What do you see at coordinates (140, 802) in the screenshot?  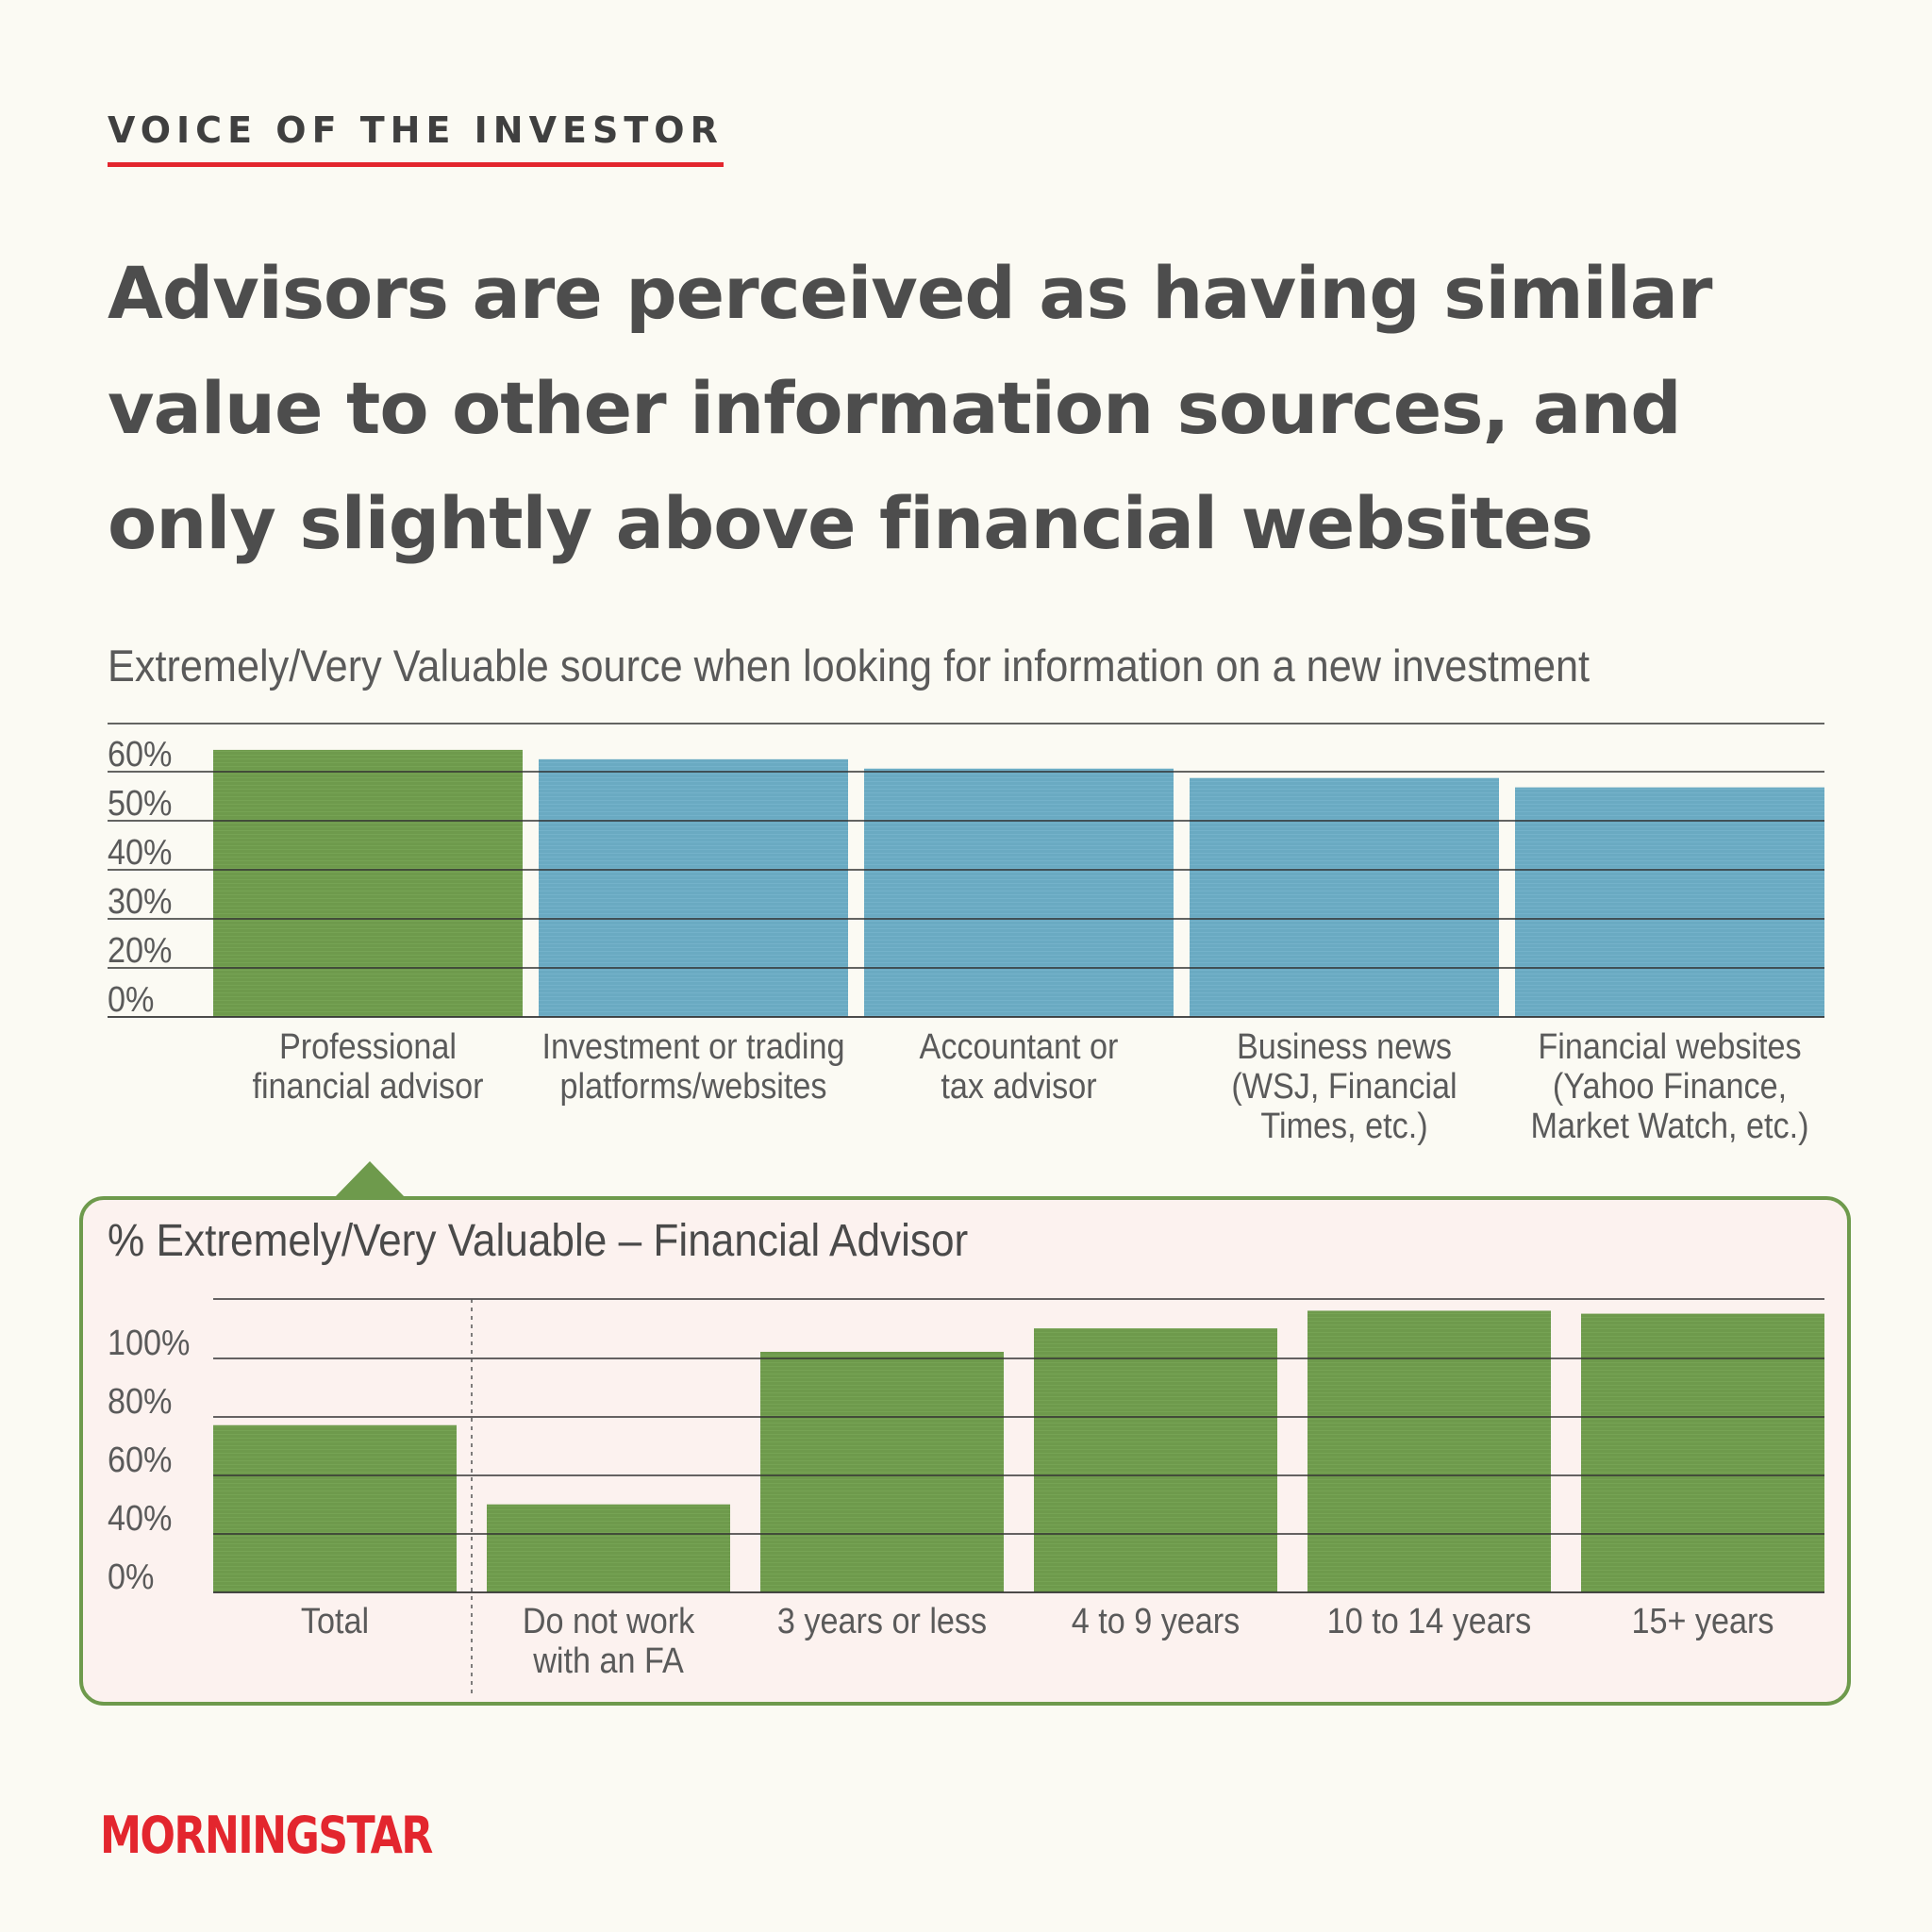 I see `y-tick-label: 50%` at bounding box center [140, 802].